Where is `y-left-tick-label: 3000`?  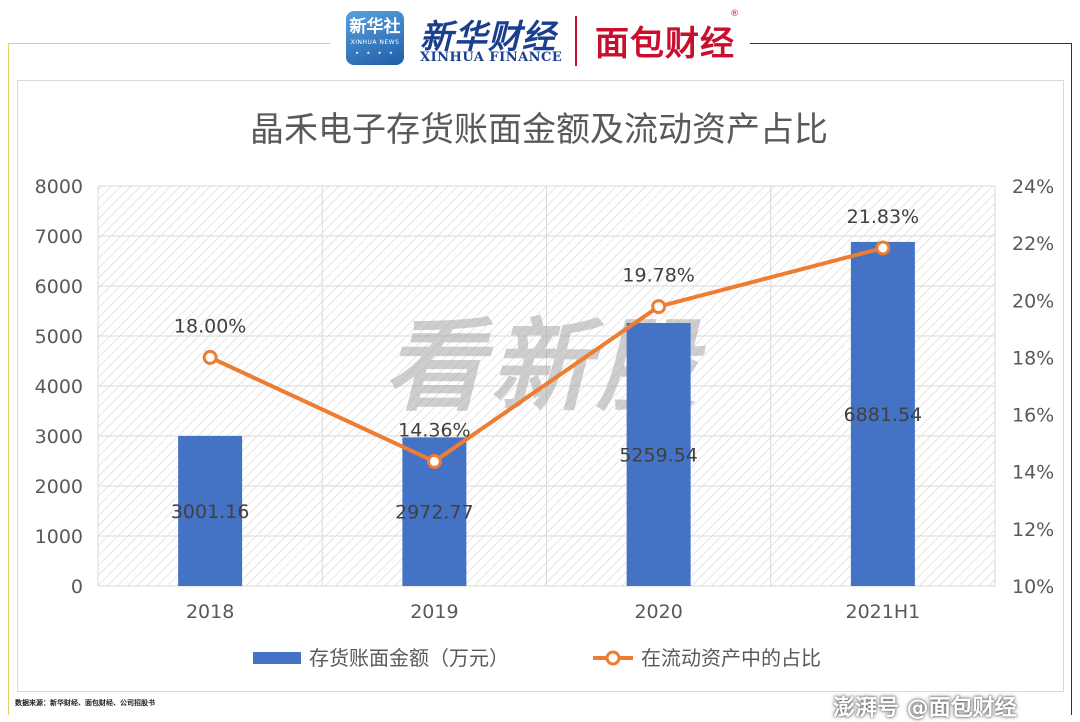
y-left-tick-label: 3000 is located at coordinates (59, 437).